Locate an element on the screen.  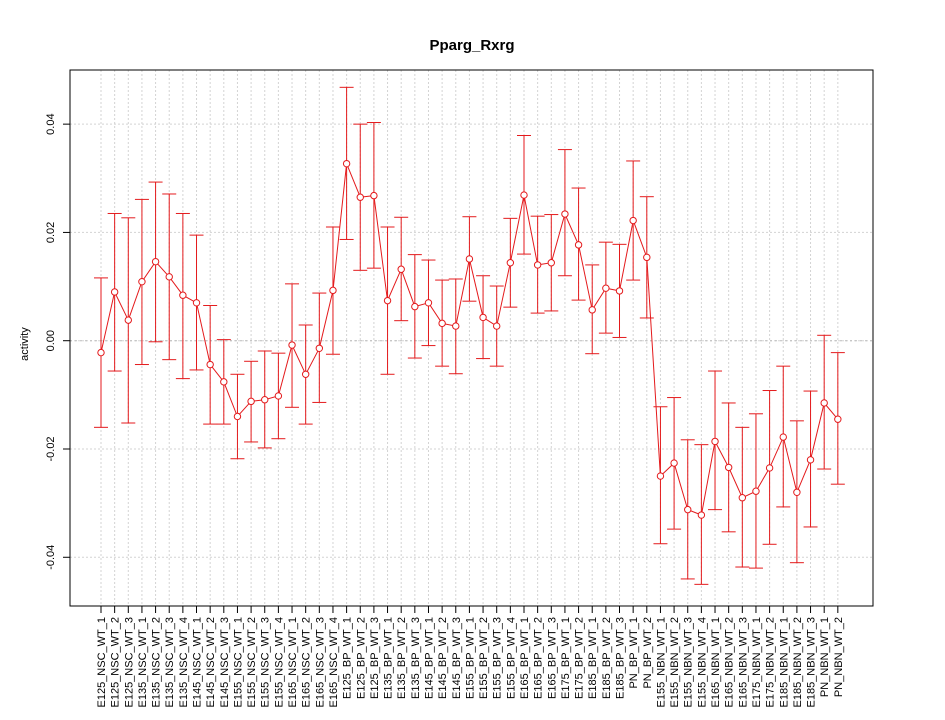
x-tick-label: PN_BP_WT_2 is located at coordinates (648, 653).